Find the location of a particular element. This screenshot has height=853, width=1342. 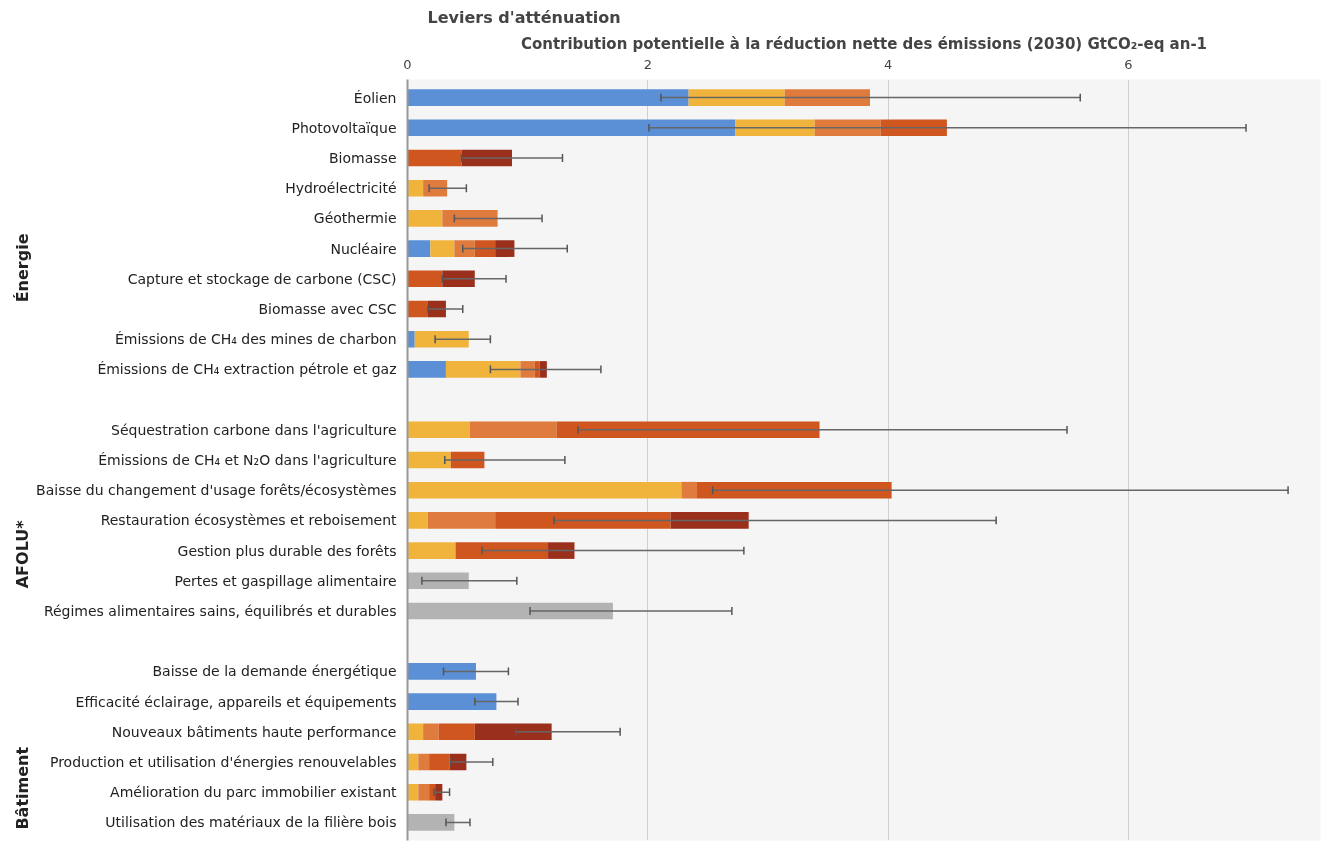

y-tick-label: Pertes et gaspillage alimentaire is located at coordinates (285, 580).